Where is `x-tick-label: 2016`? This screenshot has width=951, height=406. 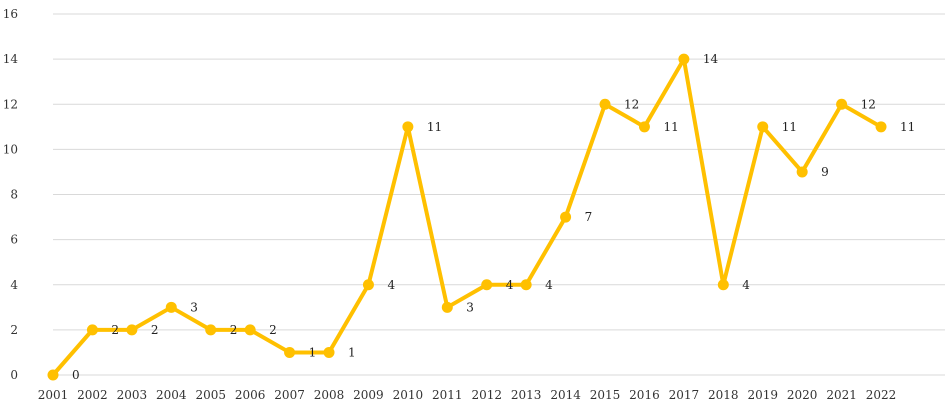 x-tick-label: 2016 is located at coordinates (644, 395).